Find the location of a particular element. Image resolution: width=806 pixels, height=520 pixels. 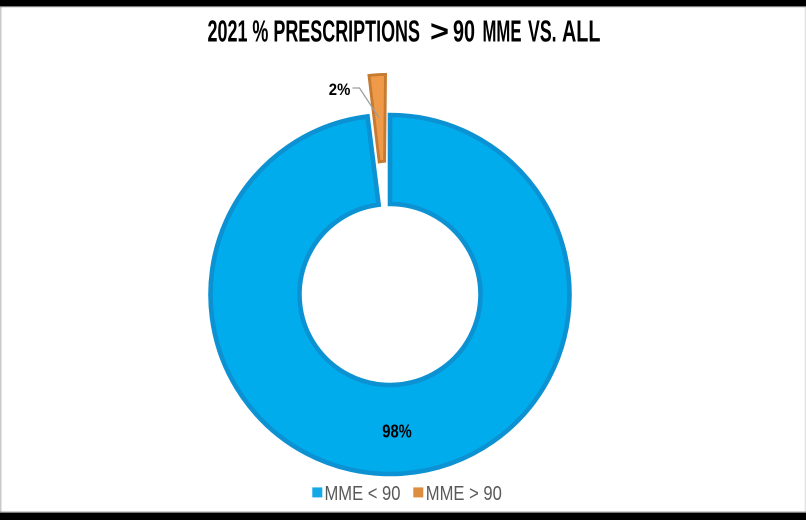

svg-text: MME > 90 is located at coordinates (464, 493).